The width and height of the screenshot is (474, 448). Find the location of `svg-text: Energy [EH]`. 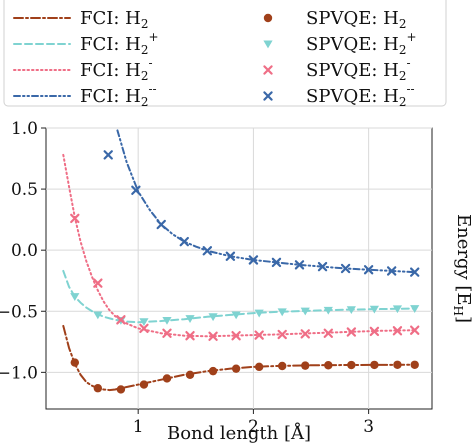

svg-text: Energy [EH] is located at coordinates (462, 268).